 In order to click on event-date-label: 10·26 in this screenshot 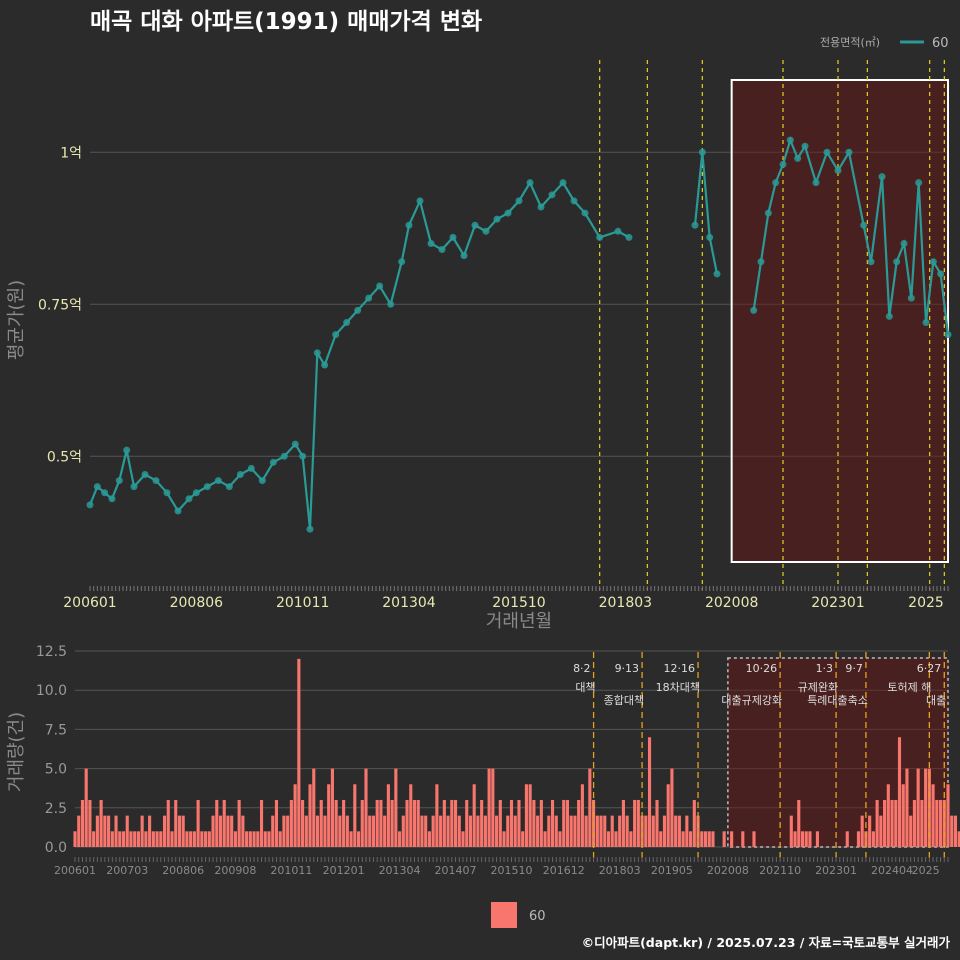, I will do `click(762, 668)`.